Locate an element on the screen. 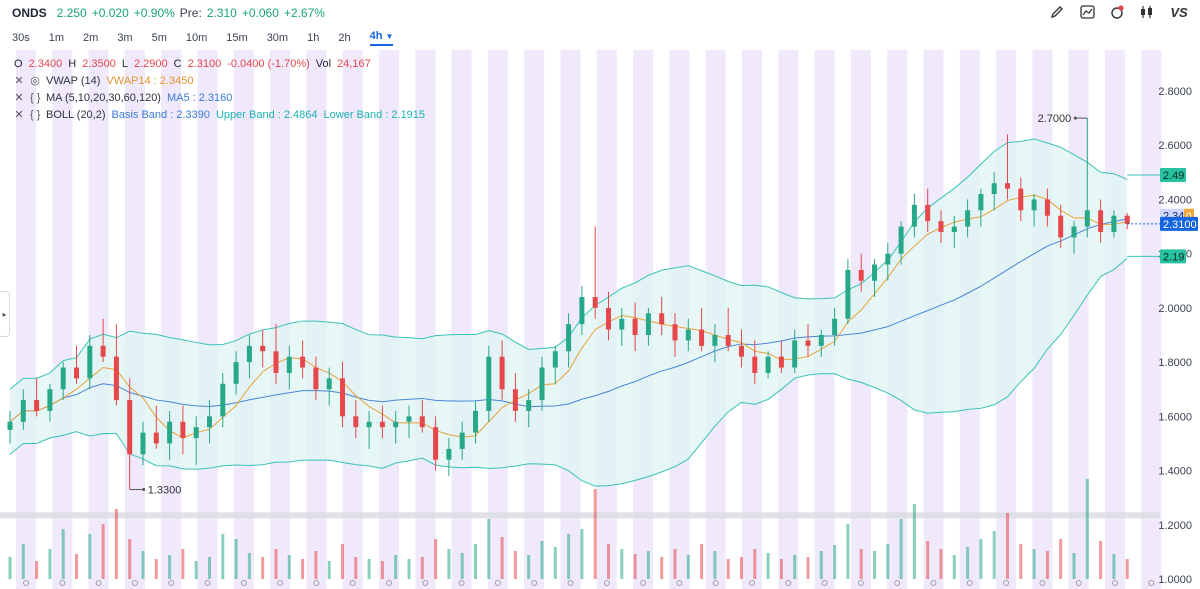 Image resolution: width=1200 pixels, height=589 pixels. y-axis-tick-label: 2.0000 is located at coordinates (1175, 309).